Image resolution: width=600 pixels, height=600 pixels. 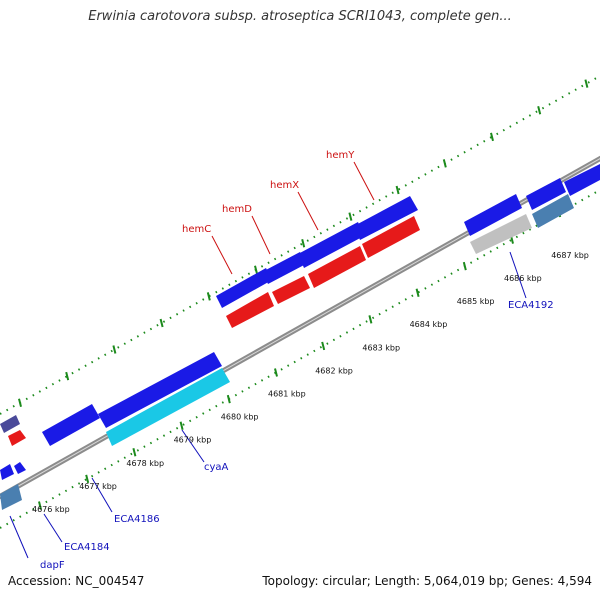 What do you see at coordinates (570, 255) in the screenshot?
I see `scale-label: 4687 kbp` at bounding box center [570, 255].